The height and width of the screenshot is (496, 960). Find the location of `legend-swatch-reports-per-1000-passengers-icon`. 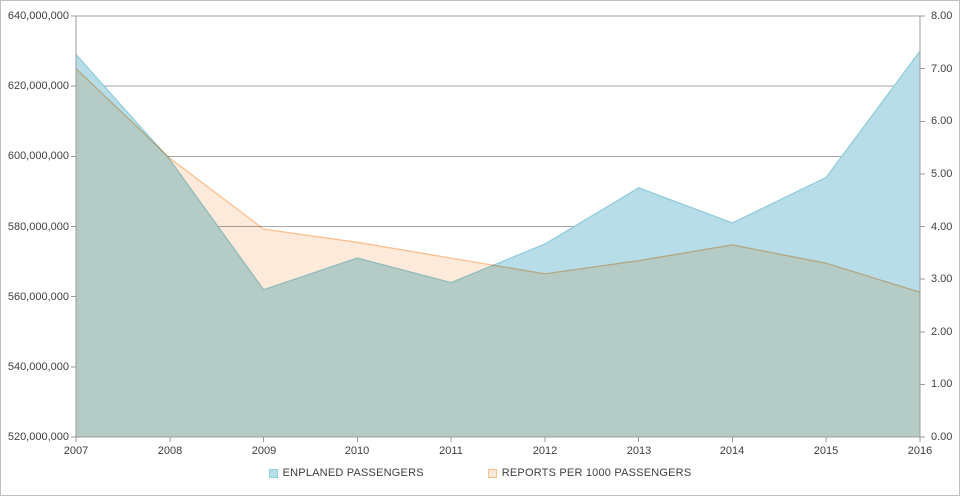

legend-swatch-reports-per-1000-passengers-icon is located at coordinates (492, 473).